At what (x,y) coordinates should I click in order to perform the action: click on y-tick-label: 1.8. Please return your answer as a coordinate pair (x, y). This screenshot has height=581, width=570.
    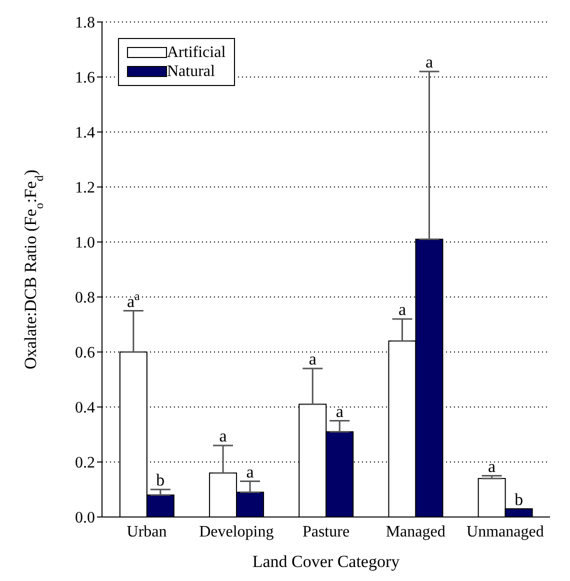
    Looking at the image, I should click on (85, 23).